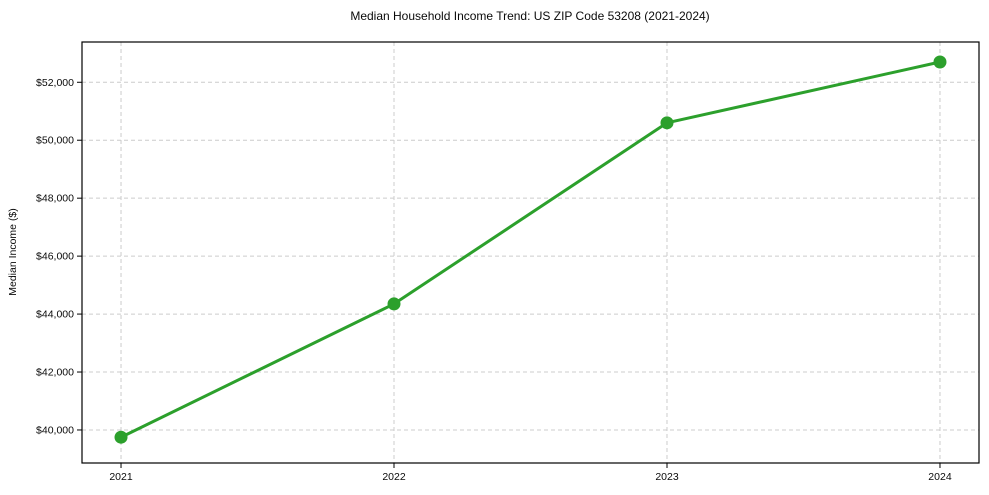 The width and height of the screenshot is (989, 495). What do you see at coordinates (121, 477) in the screenshot?
I see `x-tick-label: 2021` at bounding box center [121, 477].